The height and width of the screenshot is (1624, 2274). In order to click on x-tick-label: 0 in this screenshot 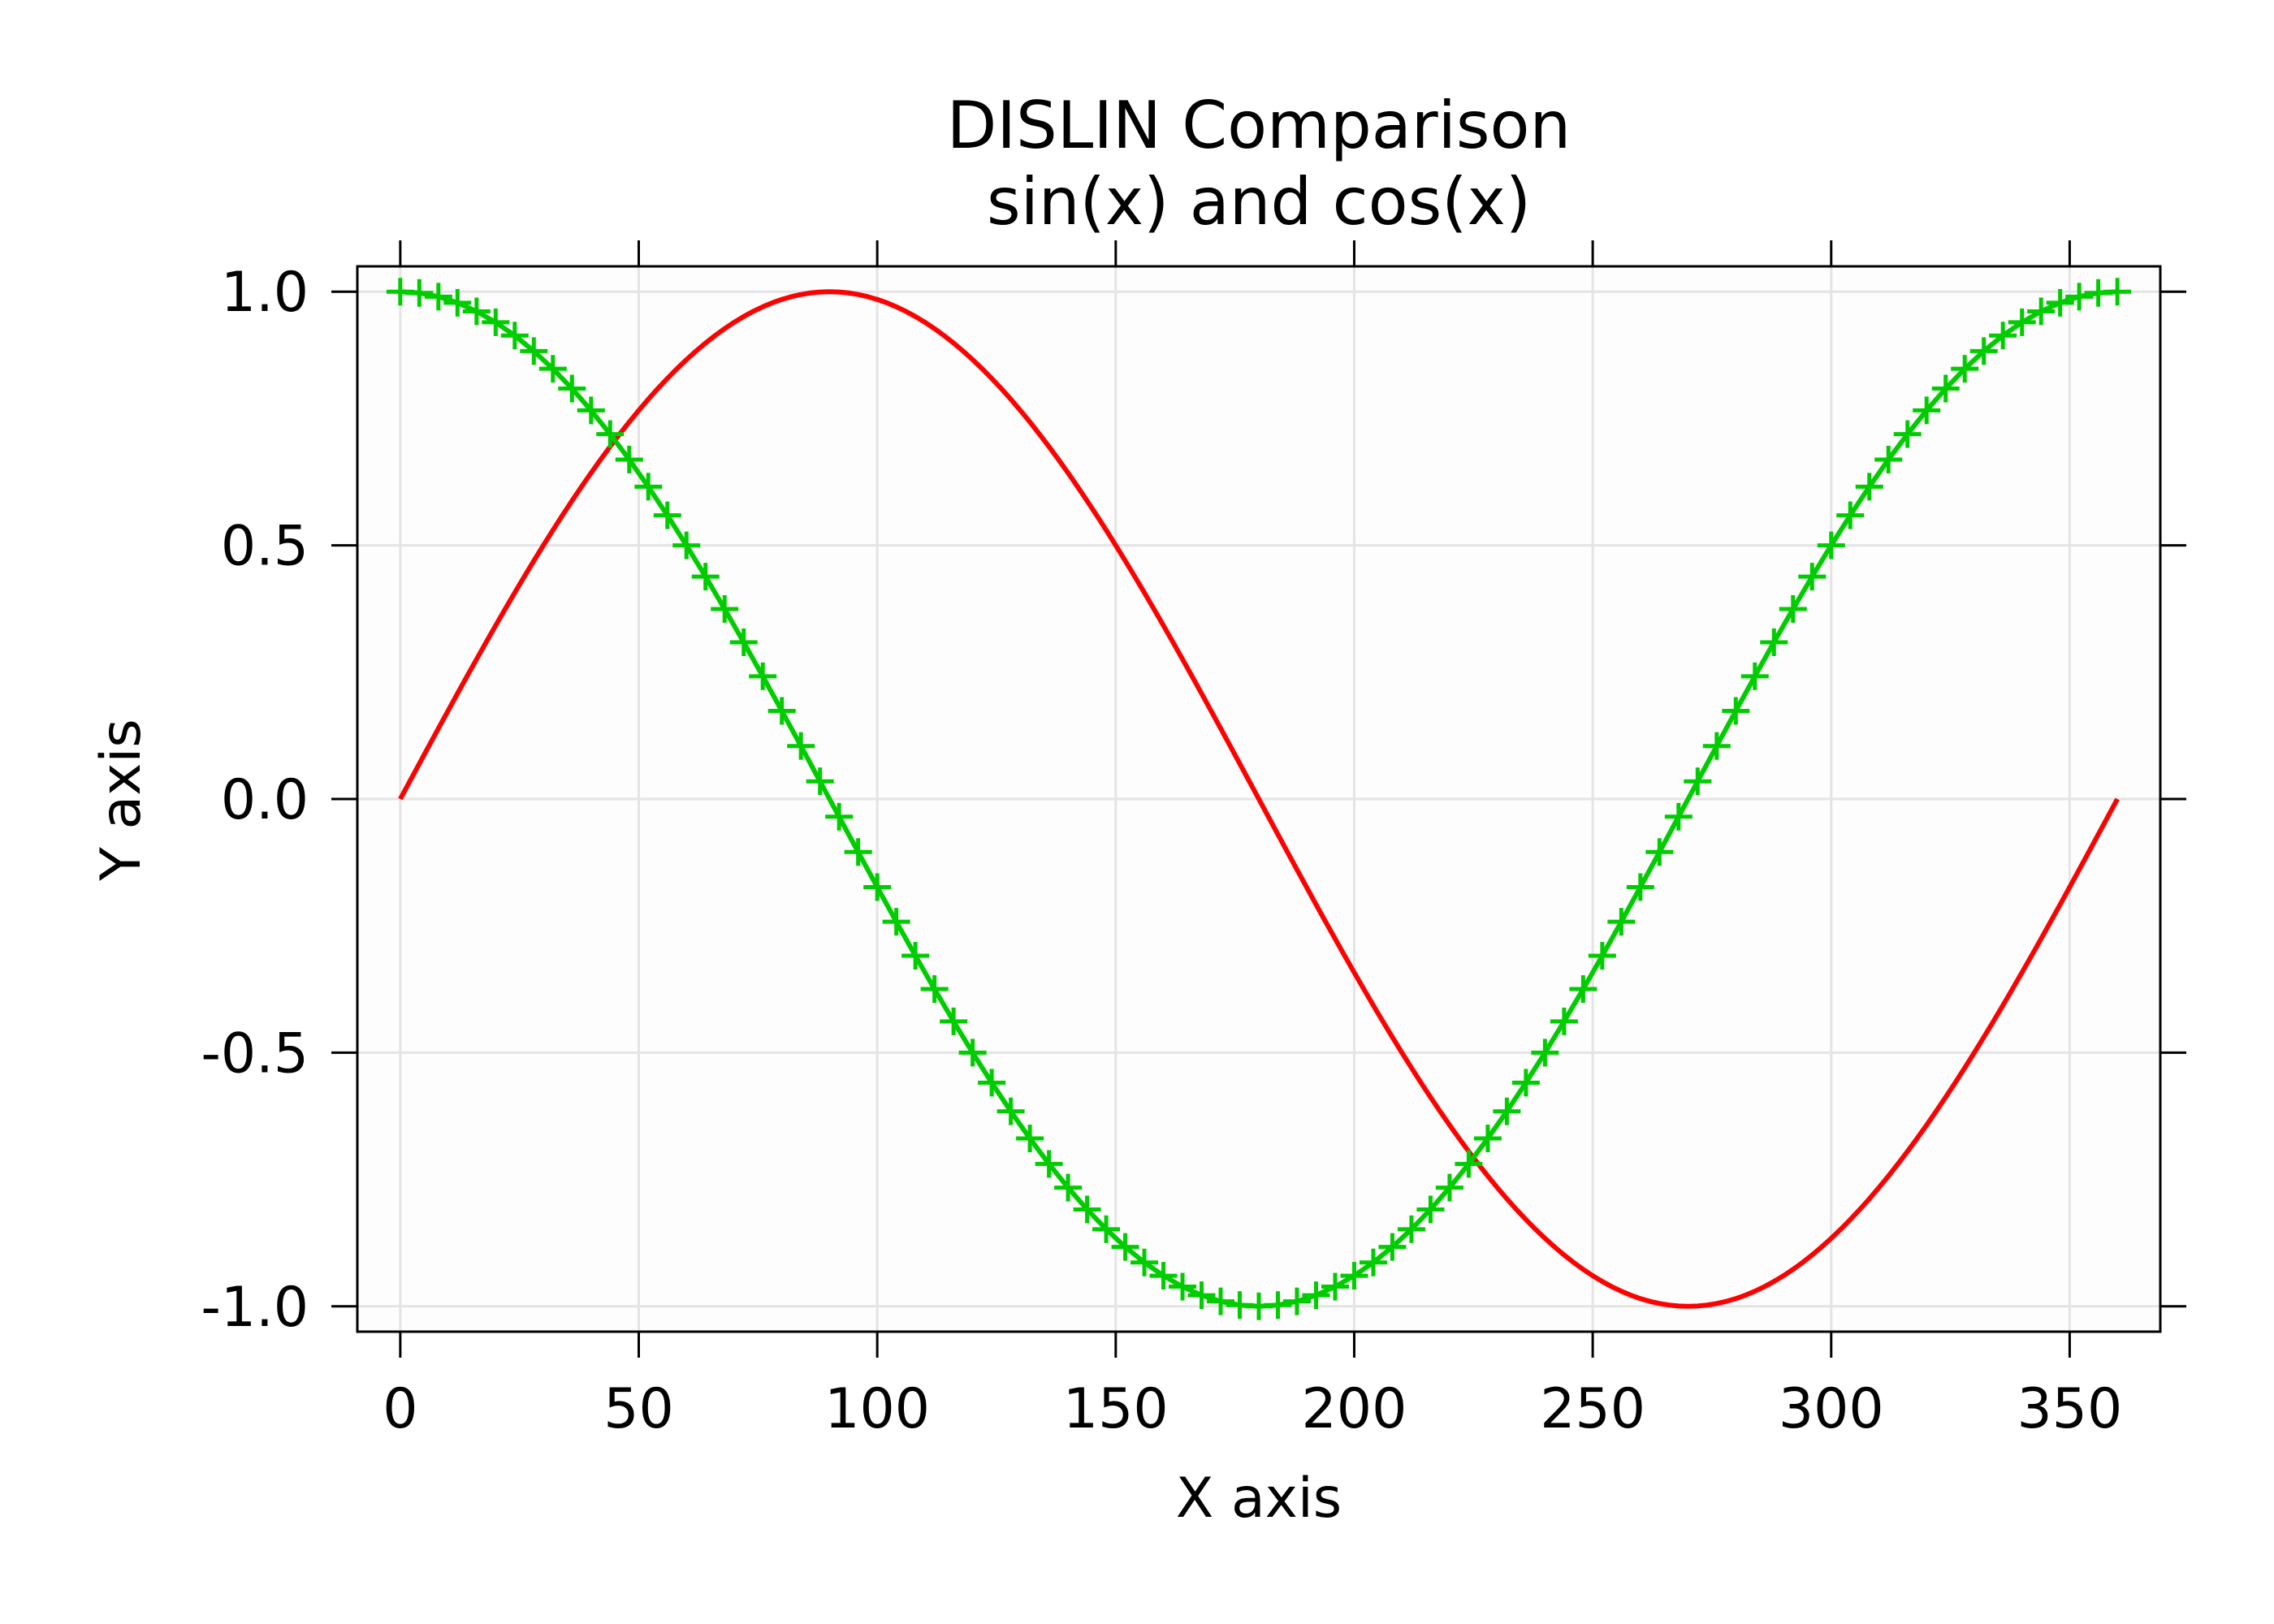, I will do `click(400, 1409)`.